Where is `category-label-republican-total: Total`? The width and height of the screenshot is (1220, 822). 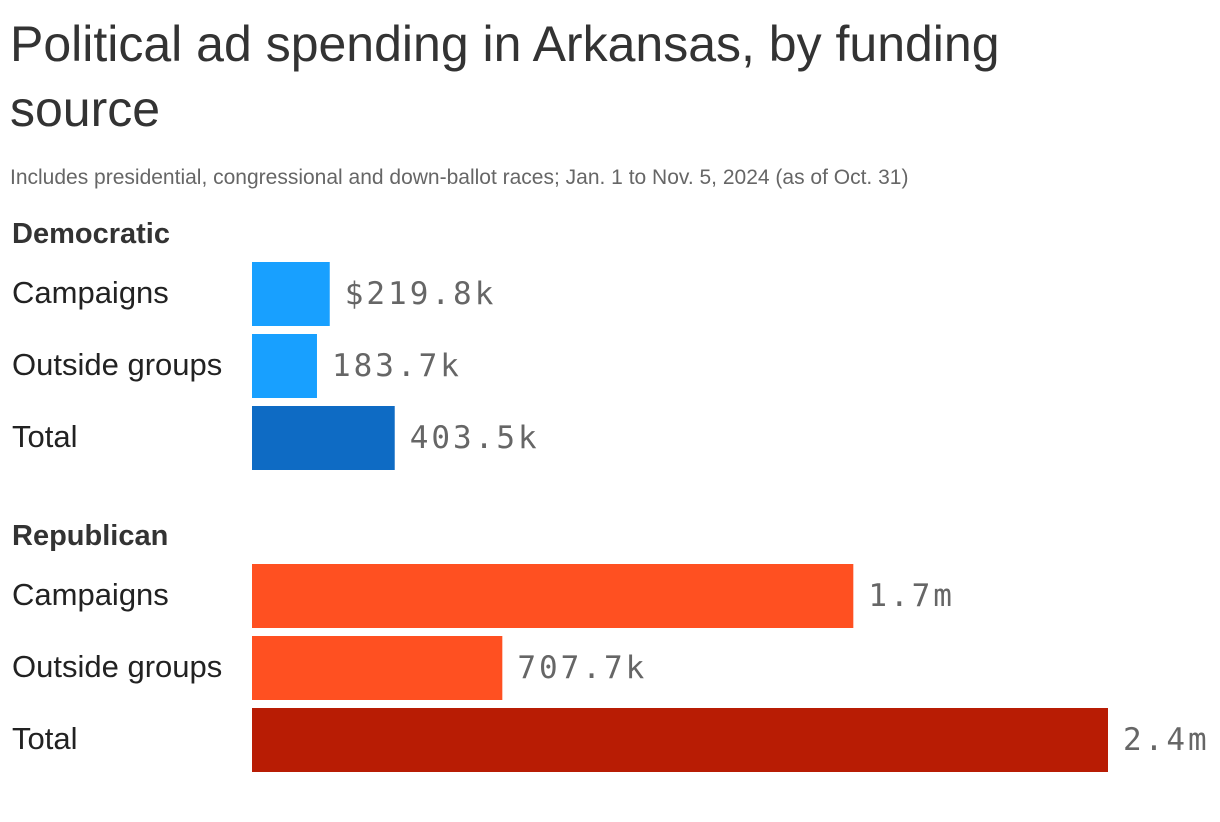
category-label-republican-total: Total is located at coordinates (44, 738).